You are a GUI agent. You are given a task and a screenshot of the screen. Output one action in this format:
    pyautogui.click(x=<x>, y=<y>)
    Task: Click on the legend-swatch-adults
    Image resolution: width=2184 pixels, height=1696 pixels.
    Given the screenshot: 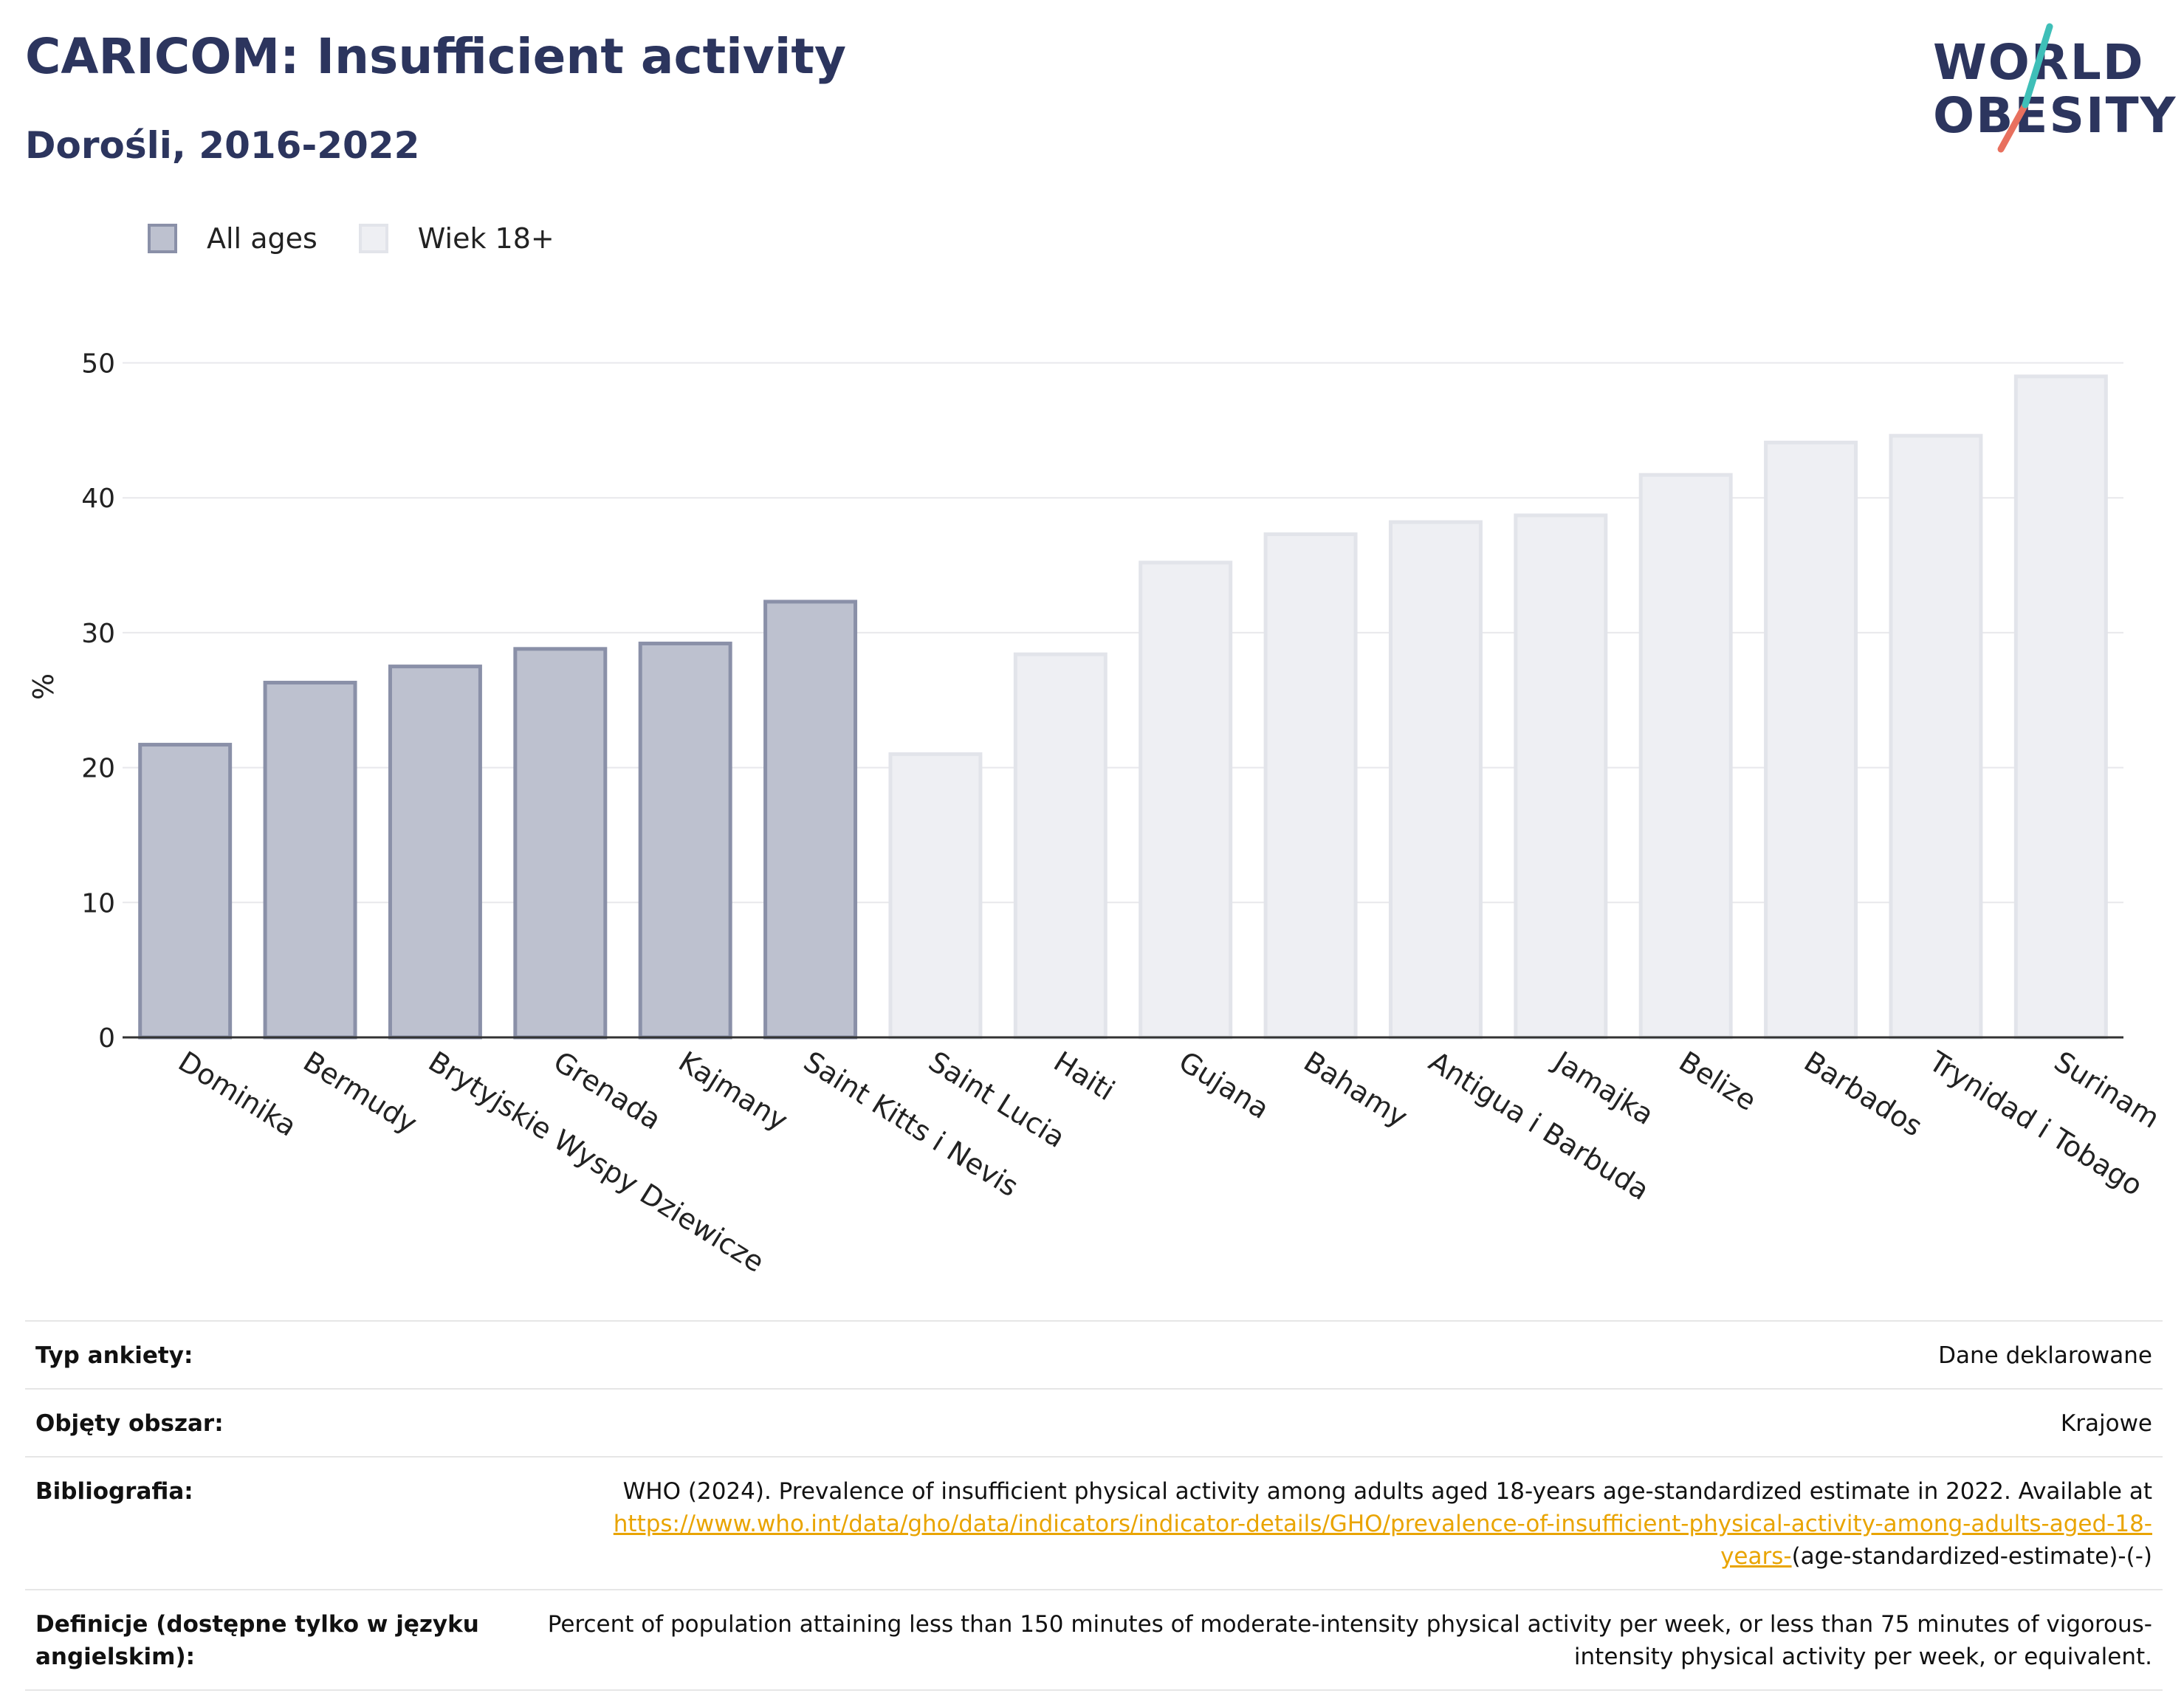 What is the action you would take?
    pyautogui.click(x=373, y=238)
    